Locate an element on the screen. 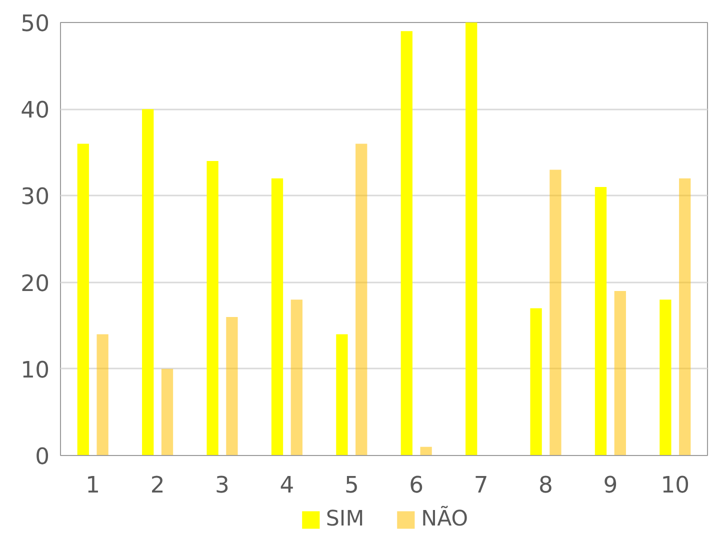 Image resolution: width=720 pixels, height=548 pixels. x-tick-label: 9 is located at coordinates (610, 485).